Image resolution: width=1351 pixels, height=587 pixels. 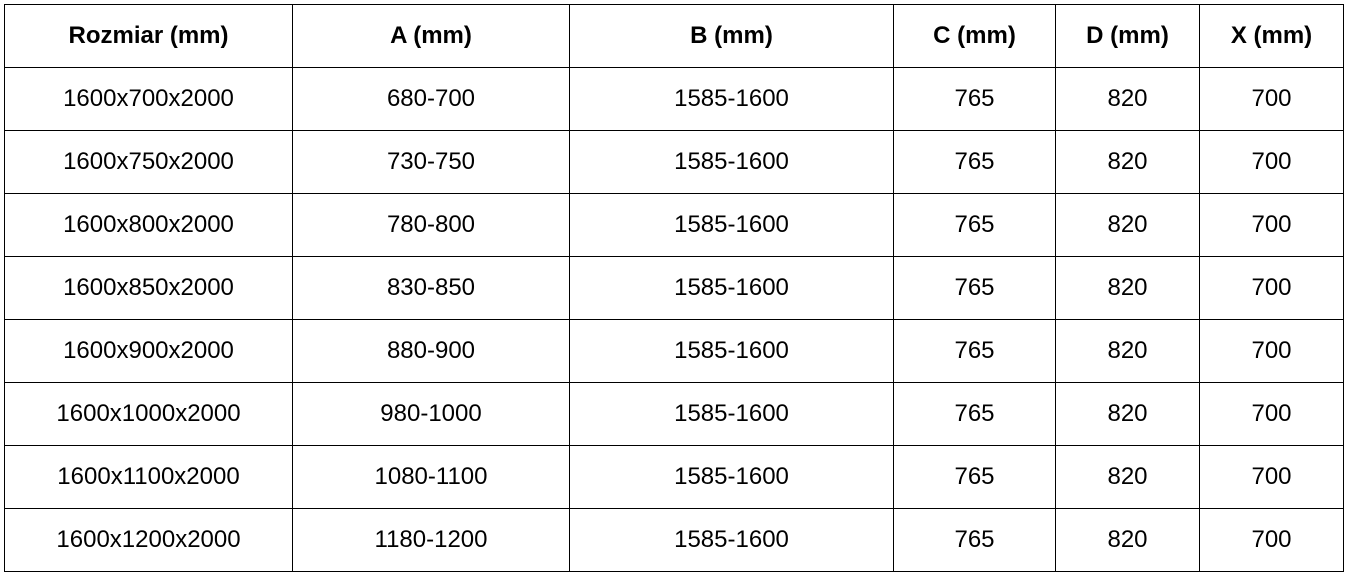 I want to click on column-header: C (mm), so click(x=974, y=36).